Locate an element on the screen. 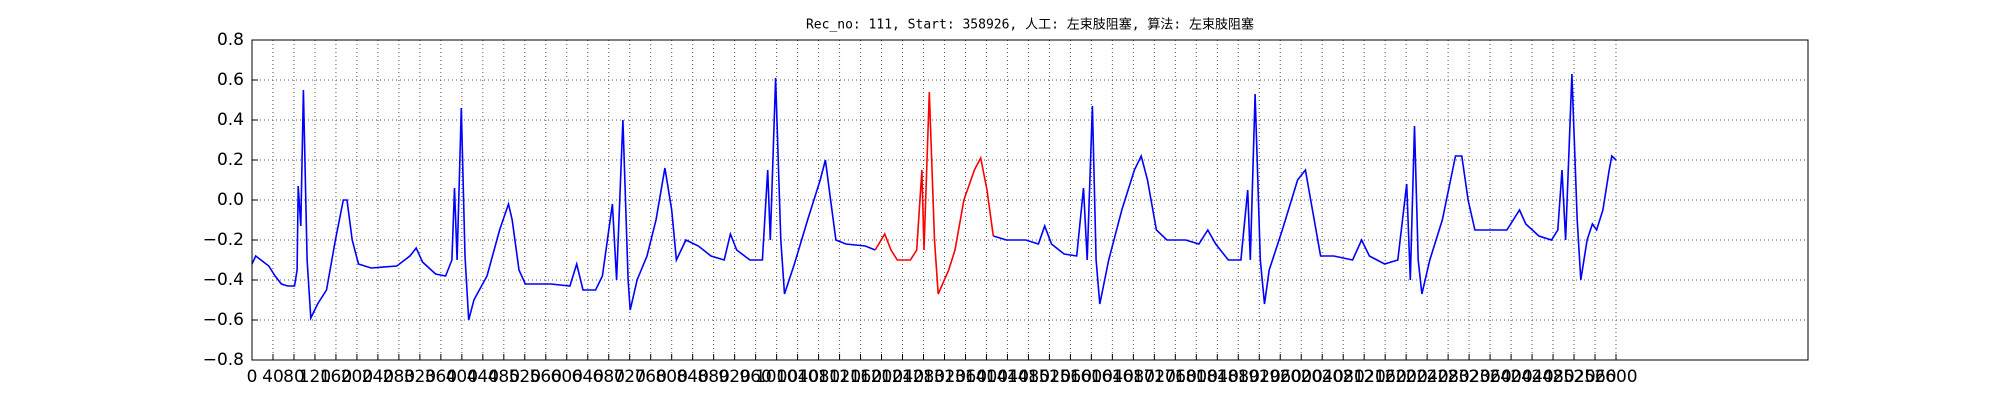 The image size is (2000, 404). x-tick-label: 2440 is located at coordinates (1531, 377).